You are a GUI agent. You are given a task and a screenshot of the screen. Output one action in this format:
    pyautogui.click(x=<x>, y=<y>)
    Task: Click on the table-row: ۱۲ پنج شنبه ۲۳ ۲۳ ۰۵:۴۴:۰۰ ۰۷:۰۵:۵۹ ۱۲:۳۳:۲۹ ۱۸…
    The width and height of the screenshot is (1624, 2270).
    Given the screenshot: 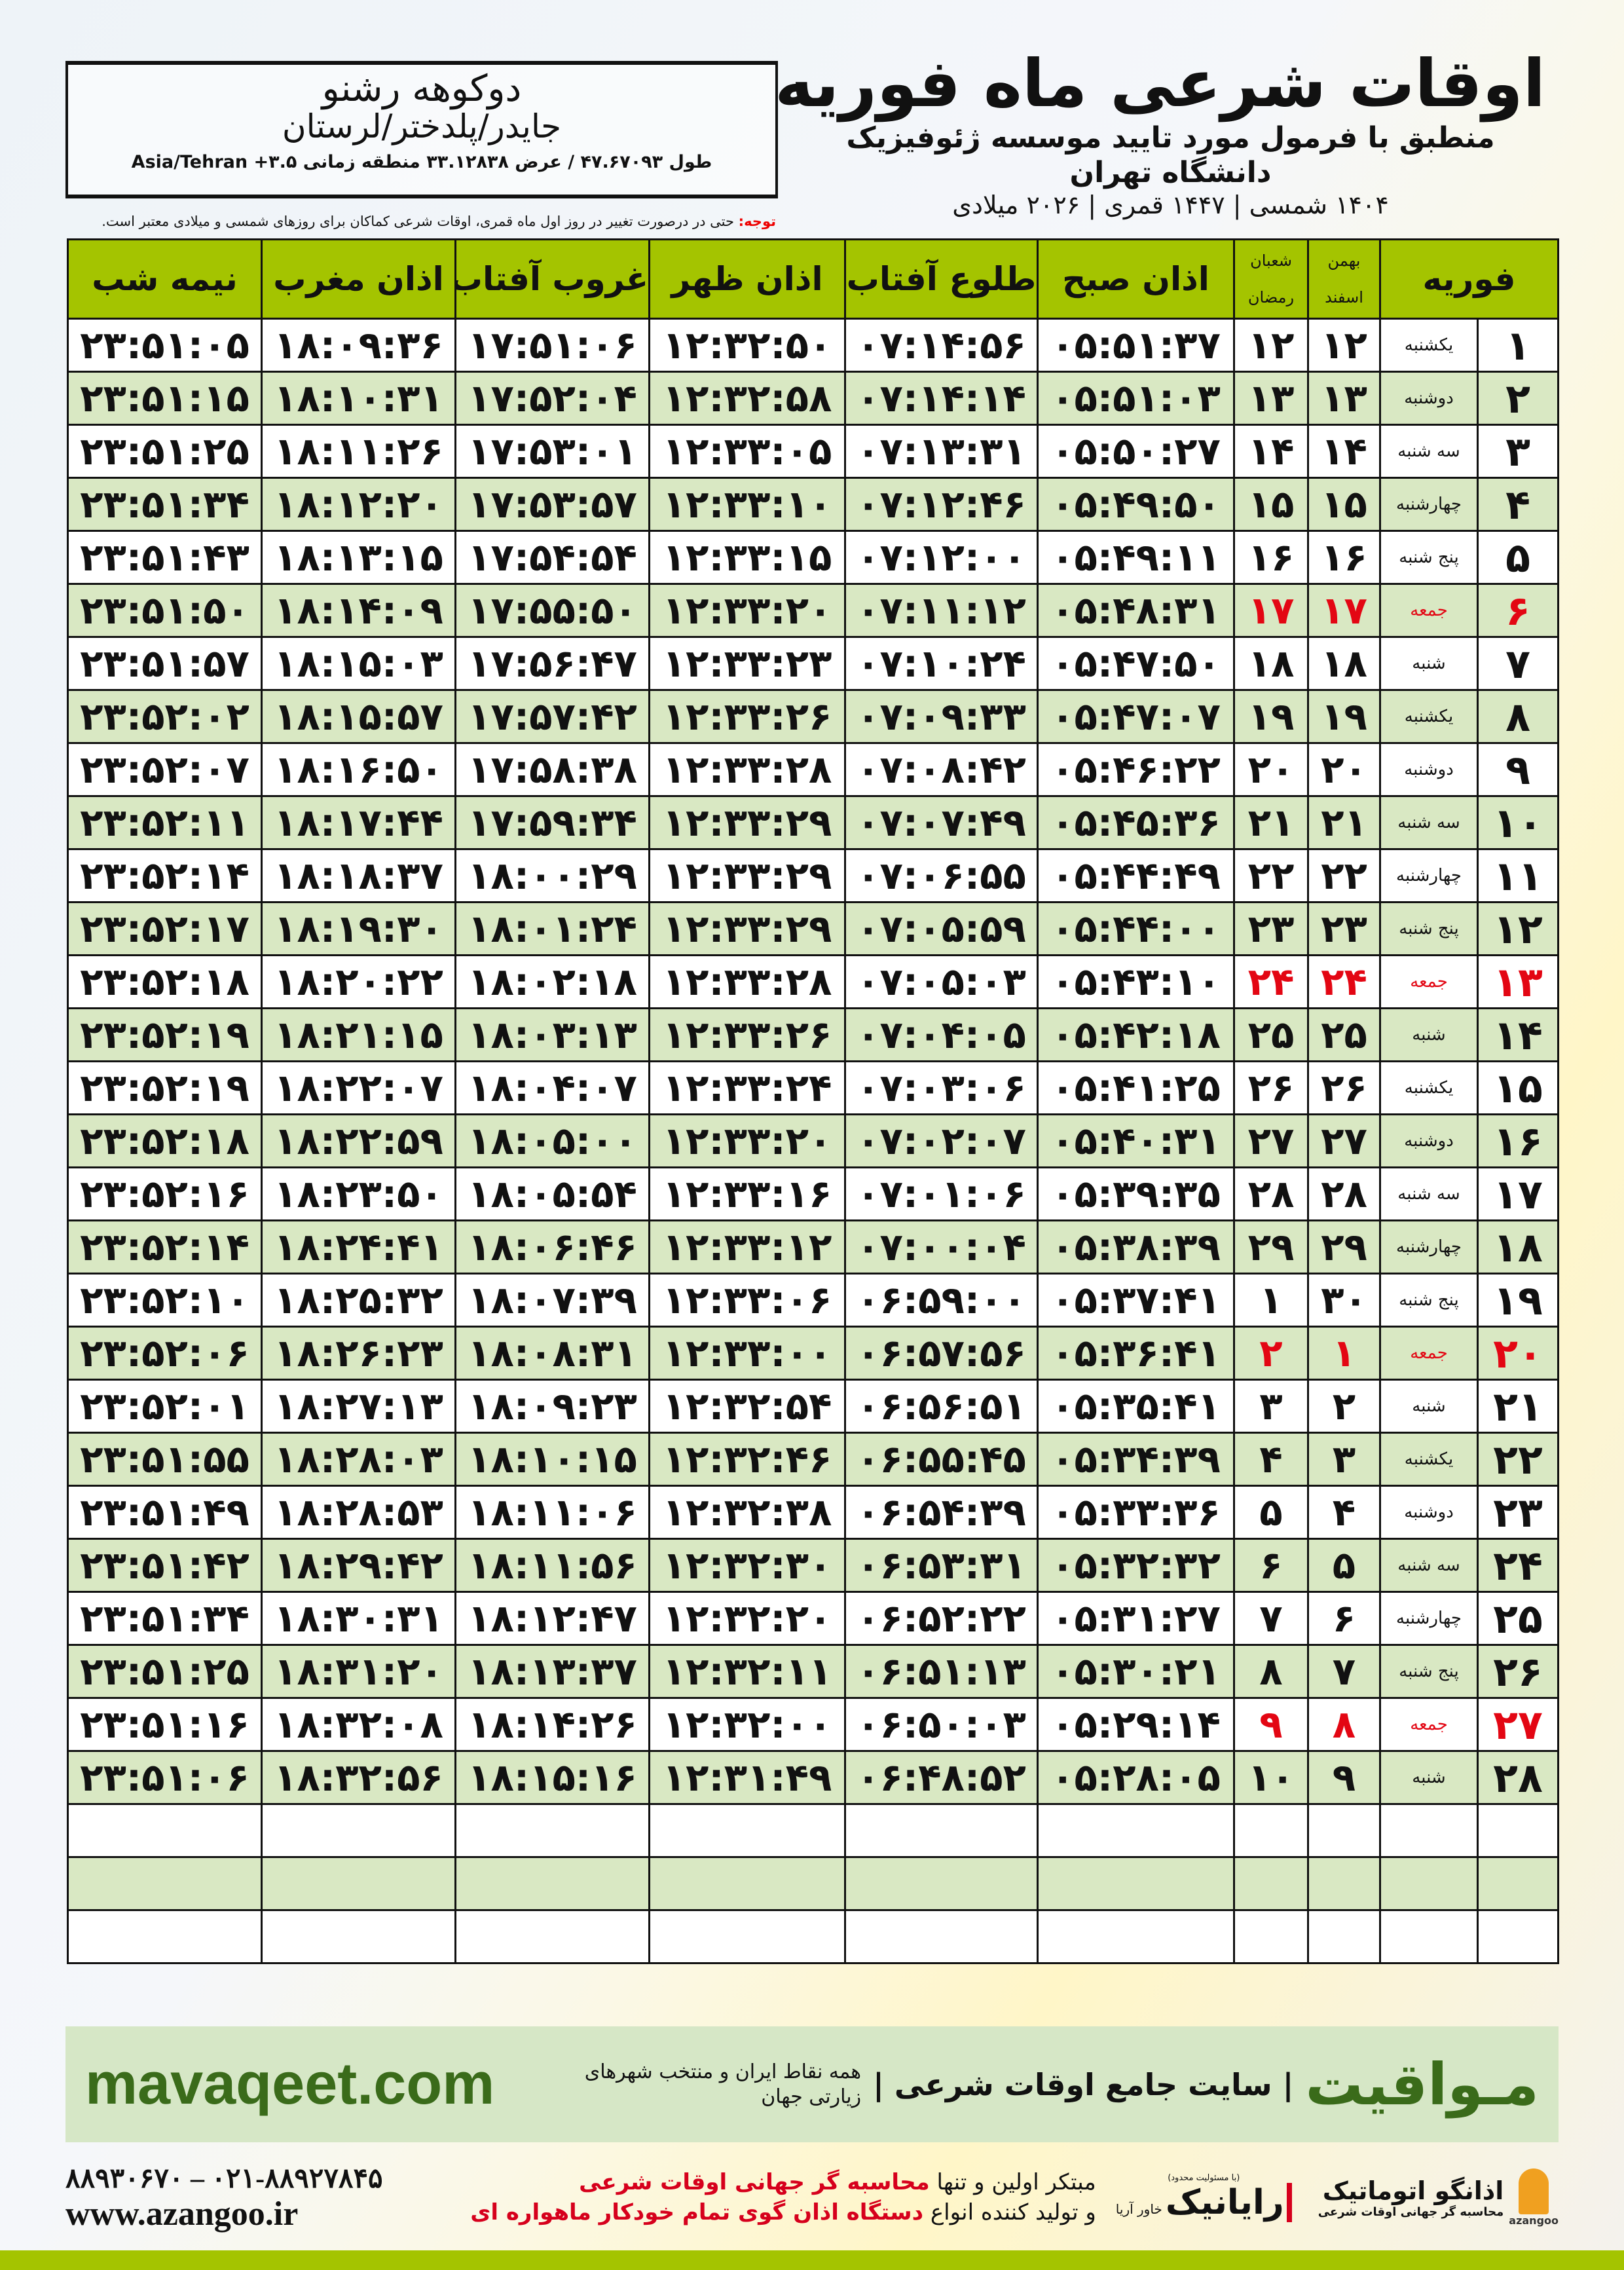 What is the action you would take?
    pyautogui.click(x=813, y=928)
    